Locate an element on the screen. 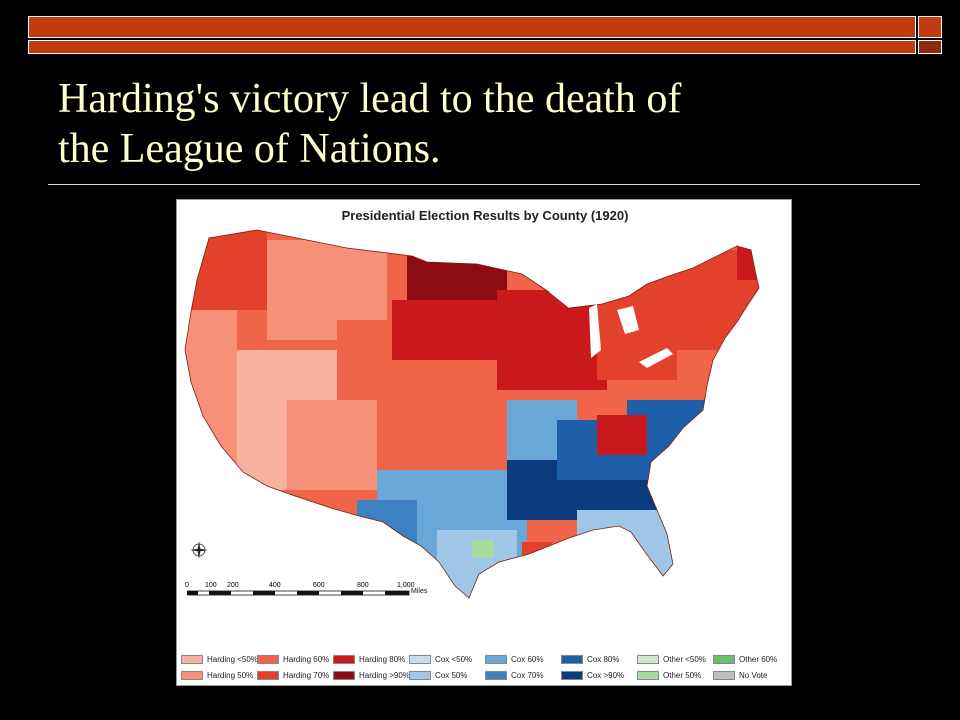 Image resolution: width=960 pixels, height=720 pixels. top-bar-long is located at coordinates (472, 27).